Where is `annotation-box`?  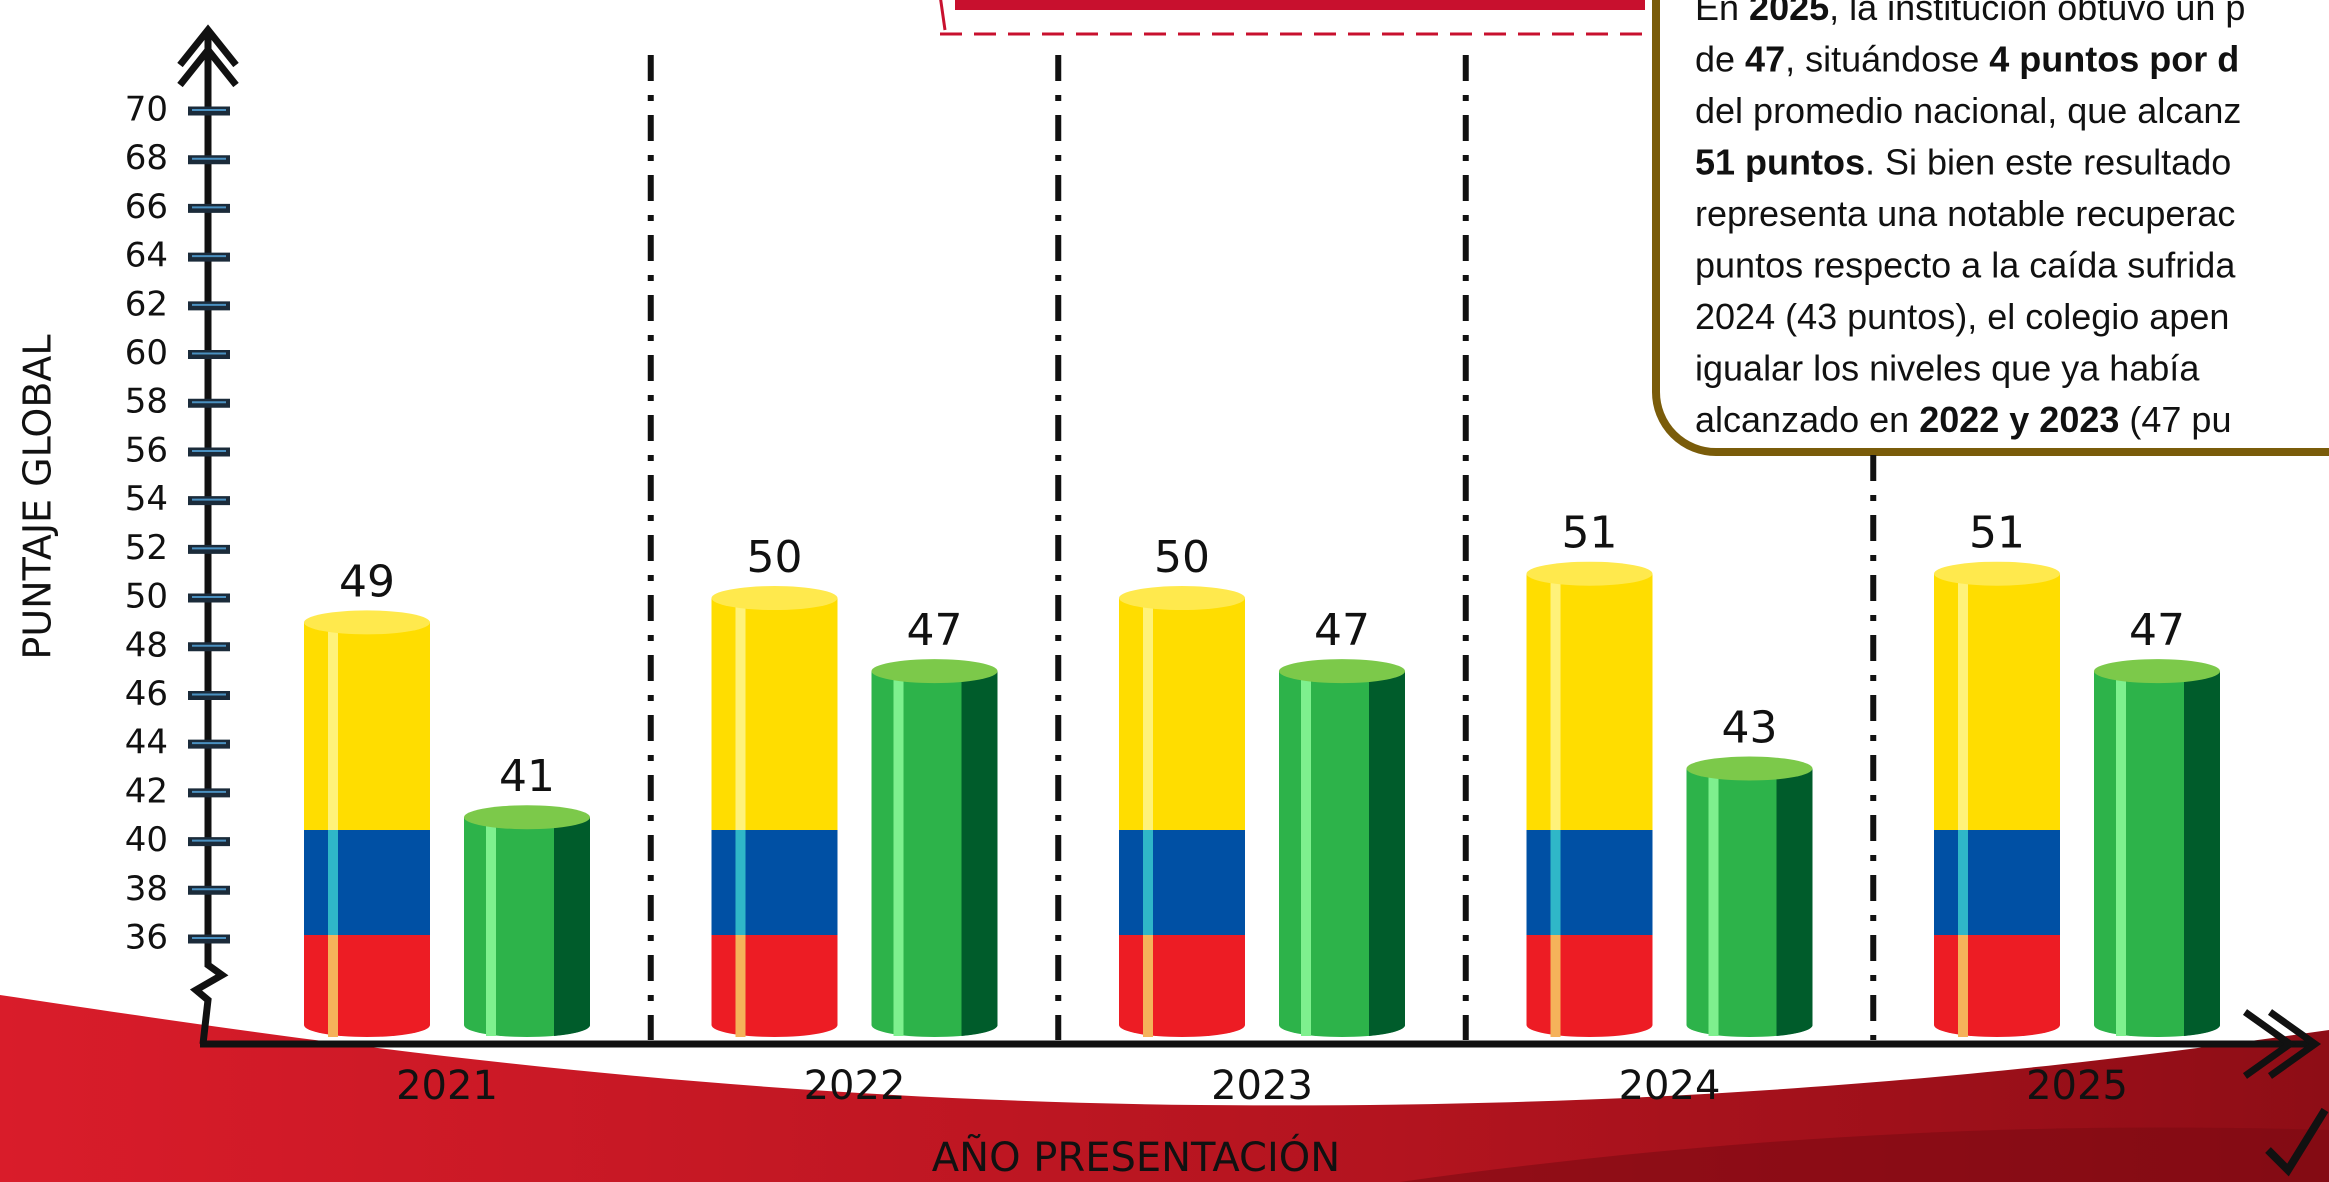
annotation-box is located at coordinates (1990, 228).